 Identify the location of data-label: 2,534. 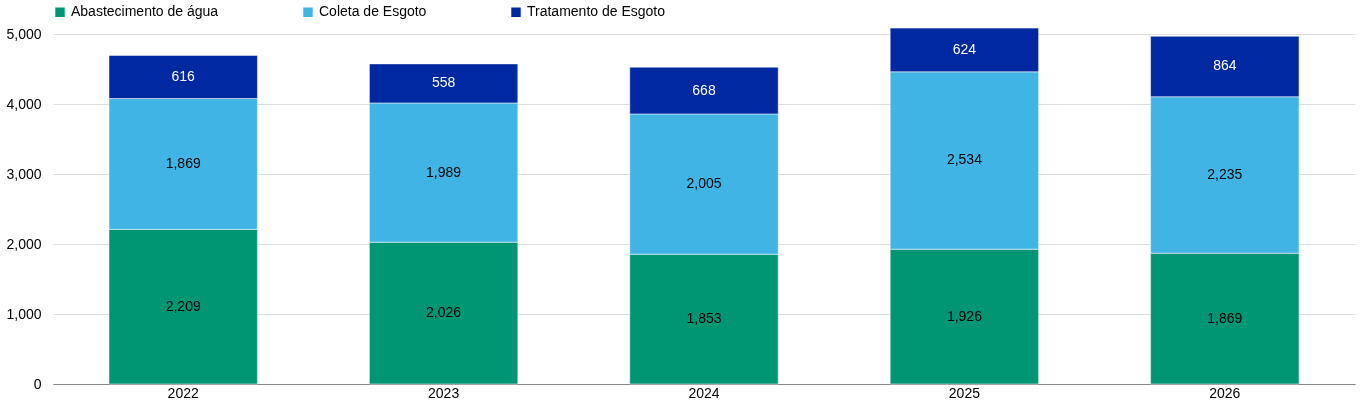
(964, 159).